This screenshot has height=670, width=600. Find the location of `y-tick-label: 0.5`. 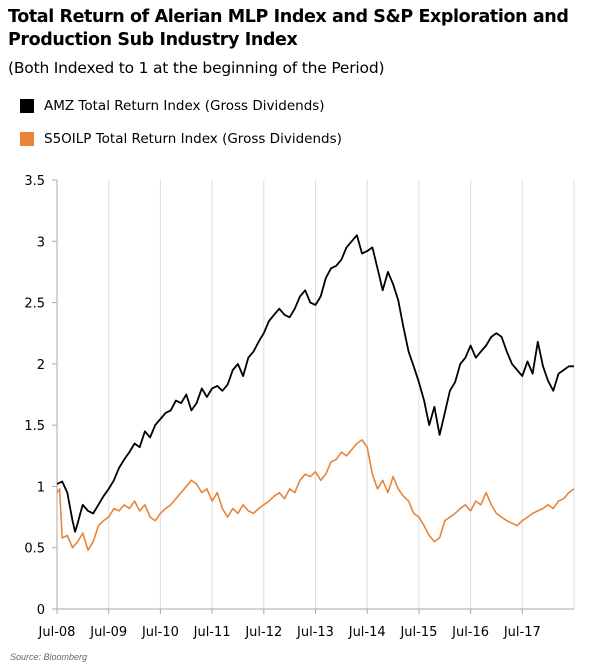

y-tick-label: 0.5 is located at coordinates (34, 549).